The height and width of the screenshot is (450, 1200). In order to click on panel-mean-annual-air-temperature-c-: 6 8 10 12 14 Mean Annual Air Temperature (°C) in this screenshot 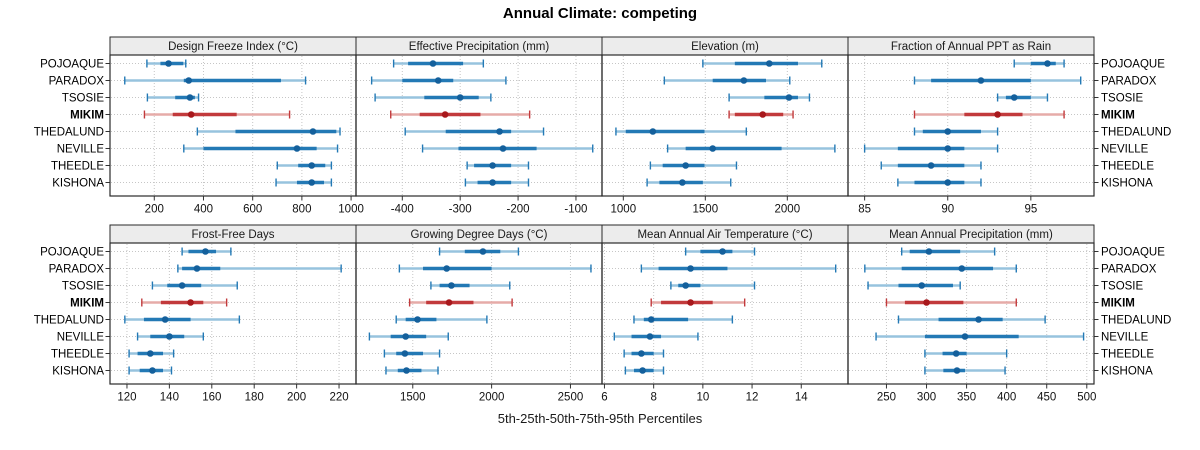, I will do `click(725, 314)`.